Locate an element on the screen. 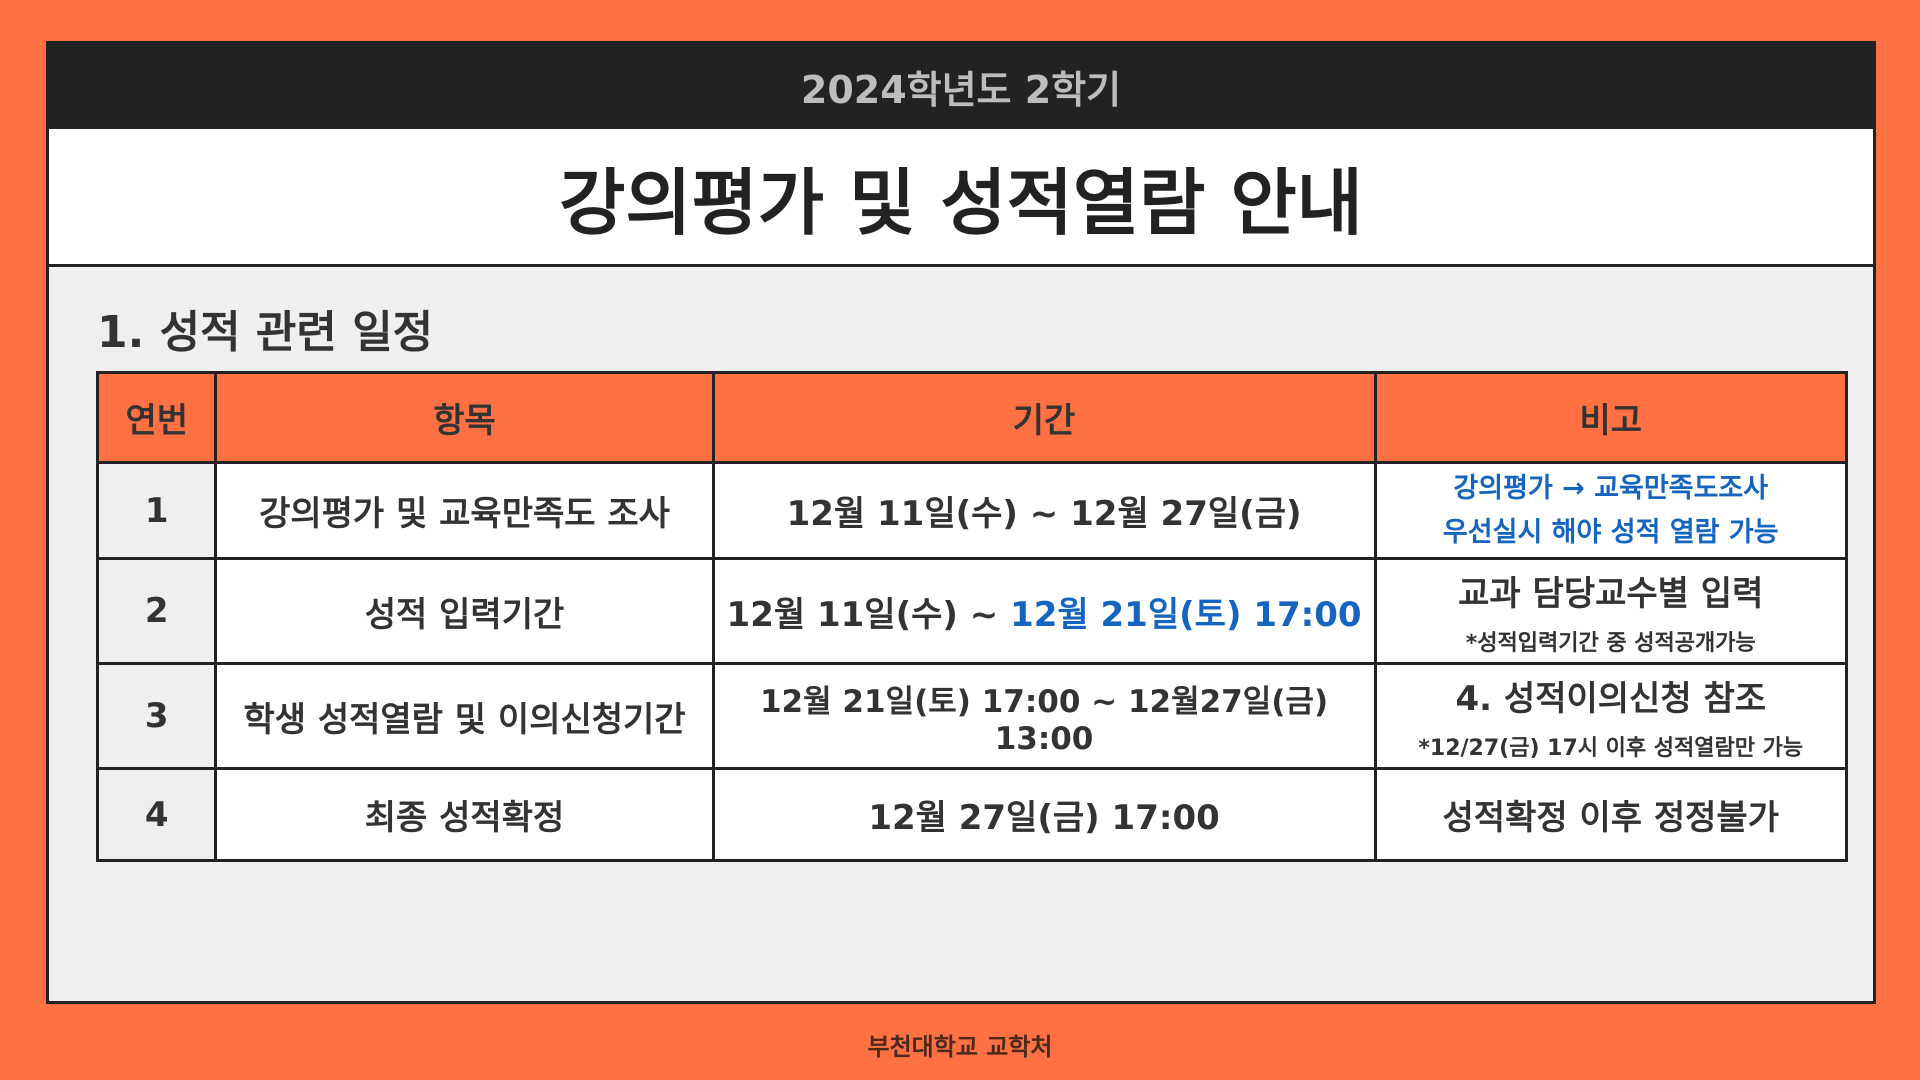 The width and height of the screenshot is (1920, 1080). title-bar: 강의평가 및 성적열람 안내 is located at coordinates (961, 198).